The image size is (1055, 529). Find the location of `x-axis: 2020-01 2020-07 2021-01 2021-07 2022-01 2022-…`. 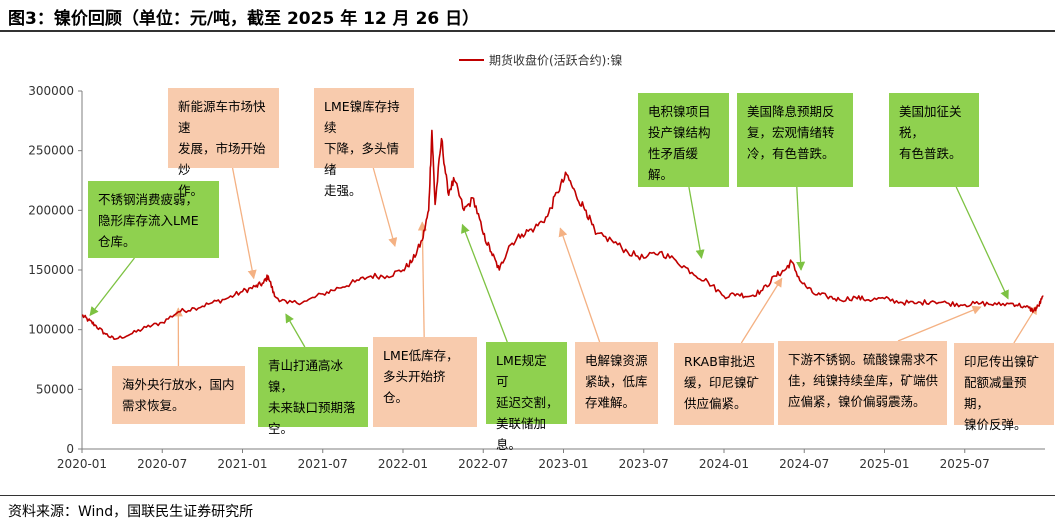

x-axis: 2020-01 2020-07 2021-01 2021-07 2022-01 2022-… is located at coordinates (551, 459).